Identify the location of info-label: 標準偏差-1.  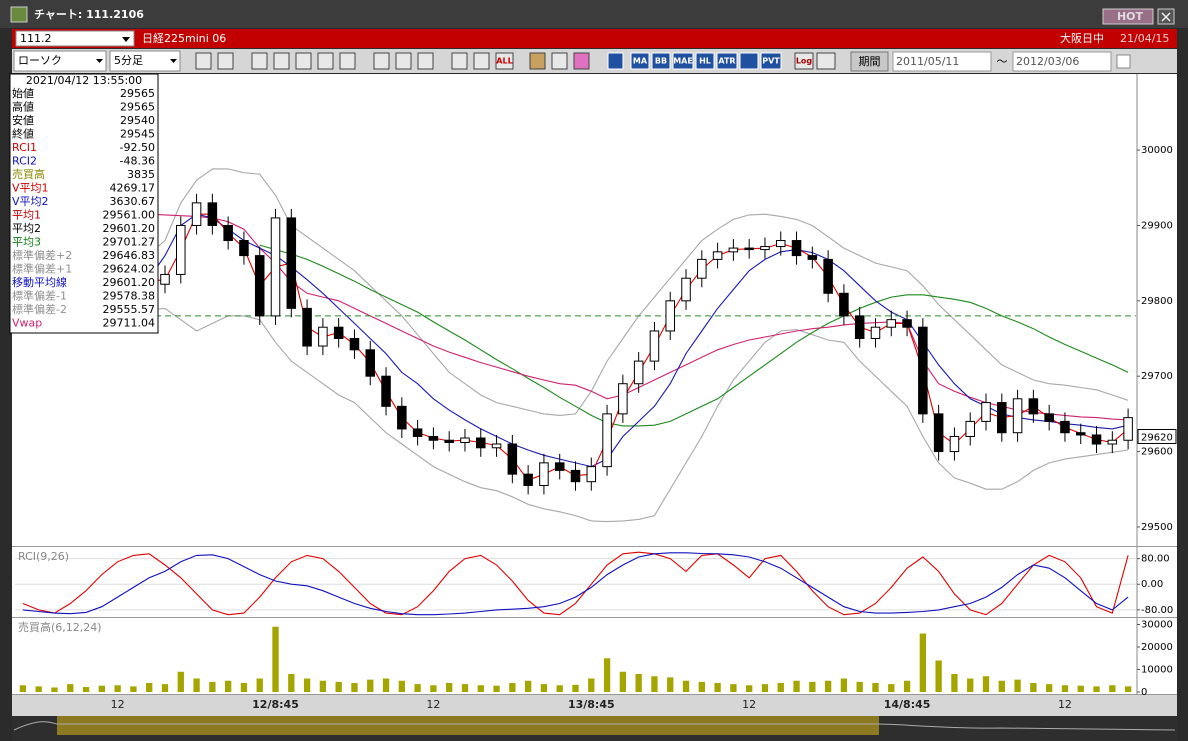
(39, 296).